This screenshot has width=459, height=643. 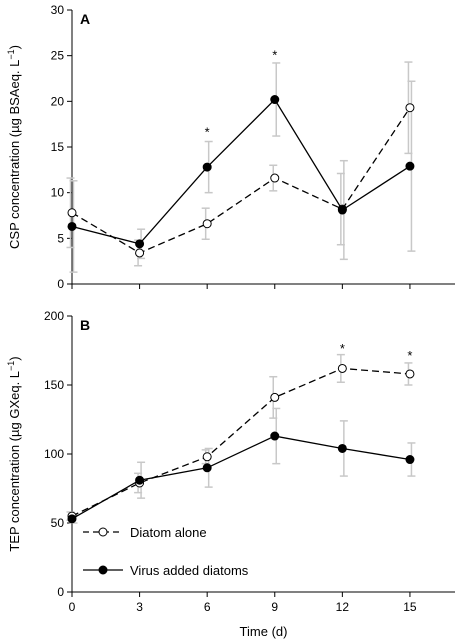 I want to click on y-tick-label: 100, so click(x=54, y=454).